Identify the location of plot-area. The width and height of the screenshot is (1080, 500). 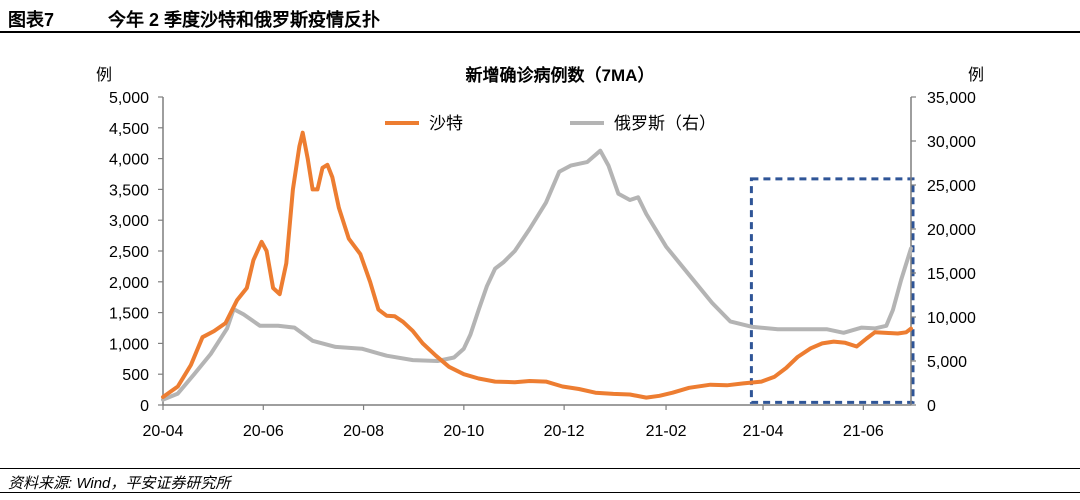
(832, 290).